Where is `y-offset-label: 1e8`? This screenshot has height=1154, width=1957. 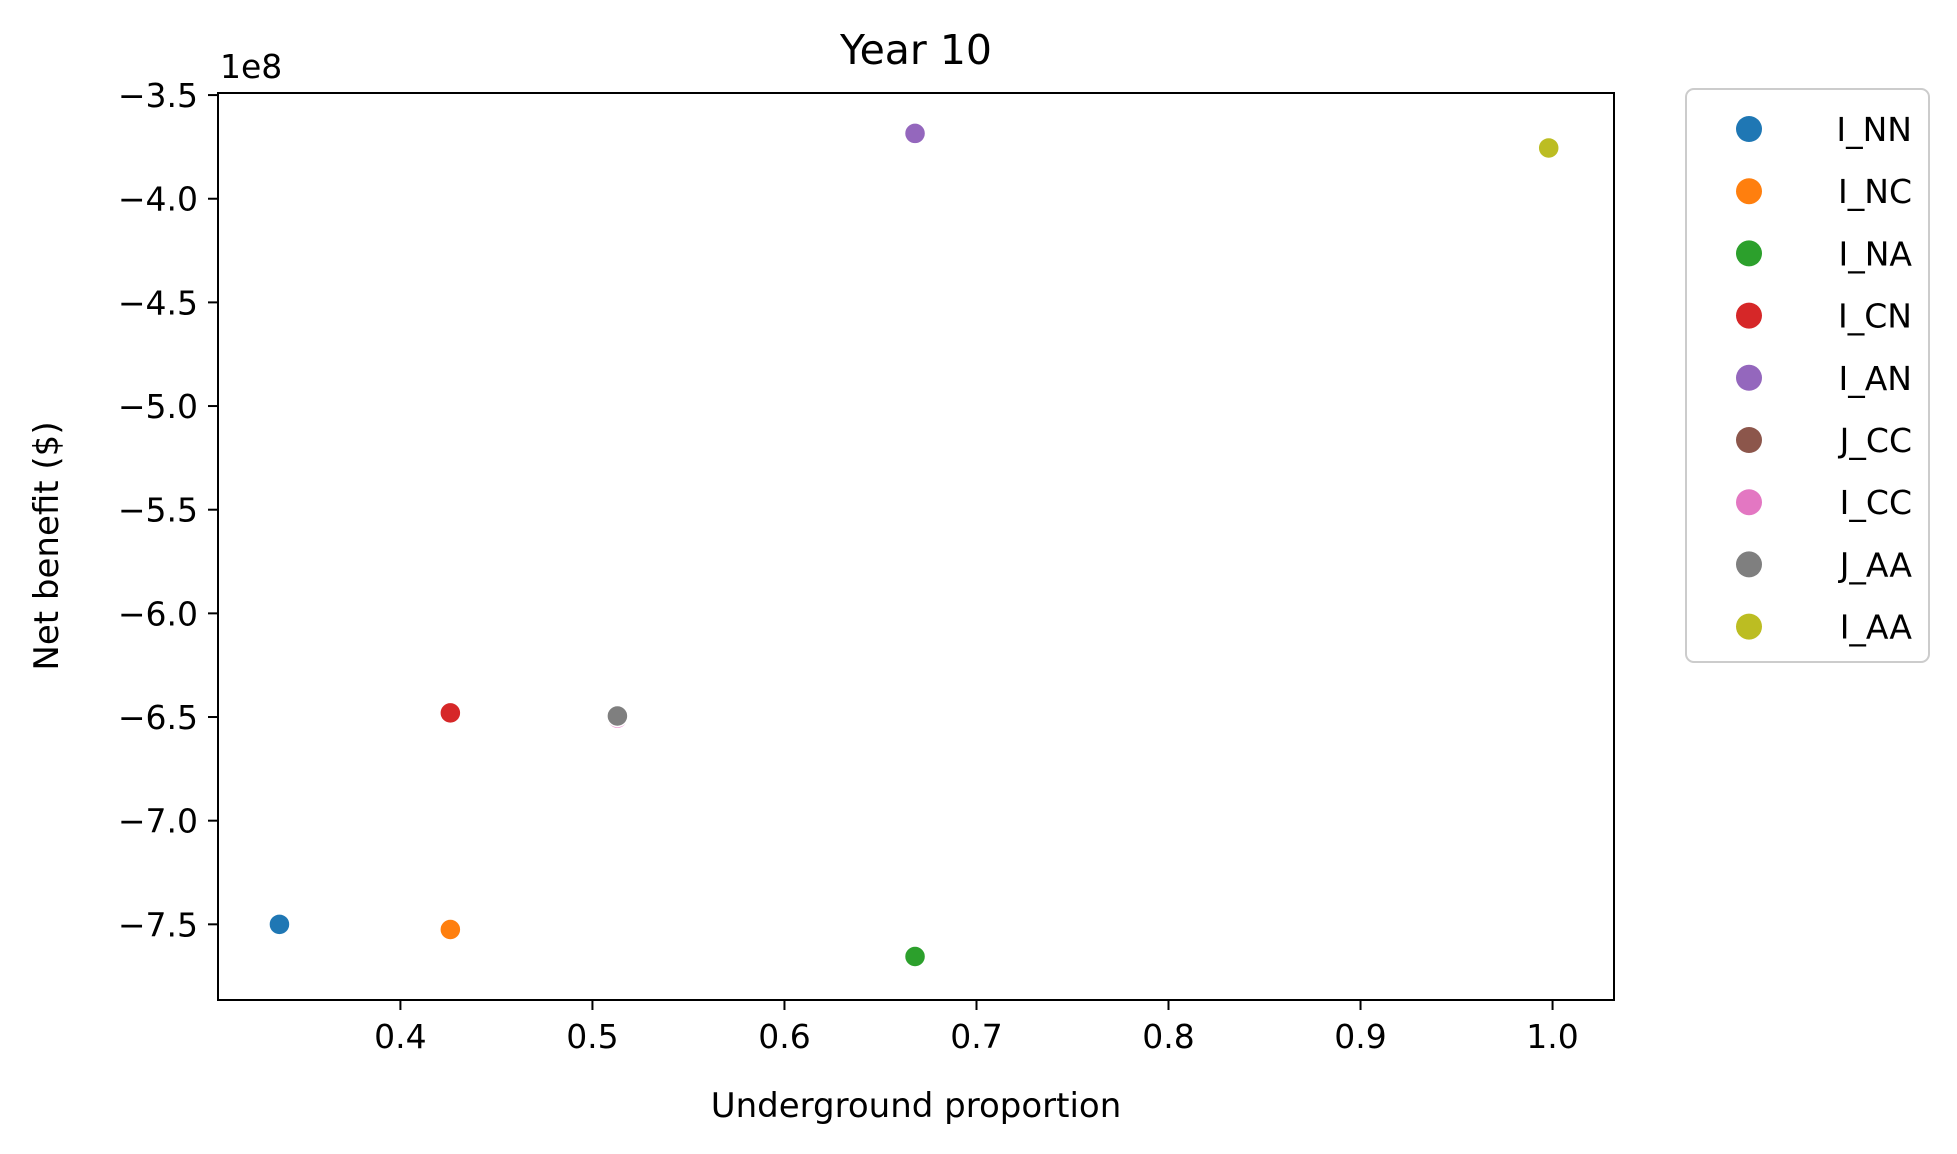
y-offset-label: 1e8 is located at coordinates (251, 66).